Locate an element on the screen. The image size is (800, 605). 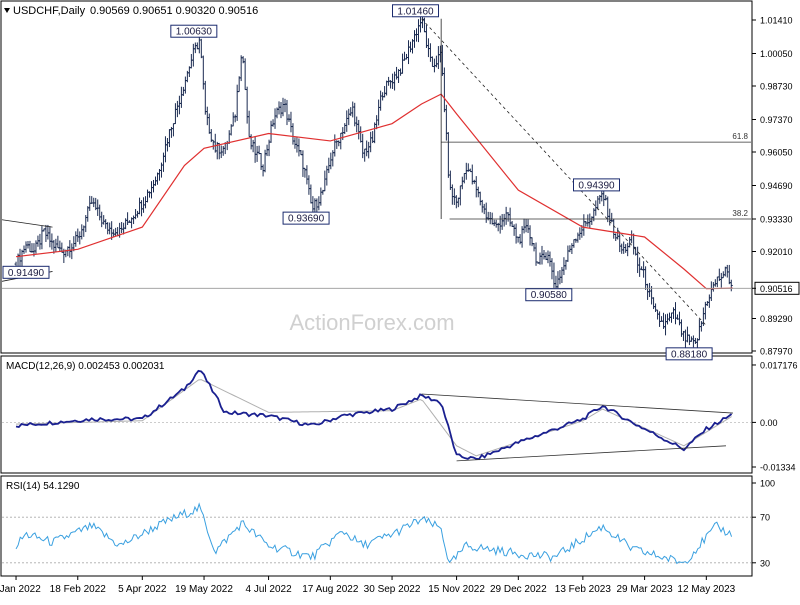
level-label: 0.88180 is located at coordinates (689, 354).